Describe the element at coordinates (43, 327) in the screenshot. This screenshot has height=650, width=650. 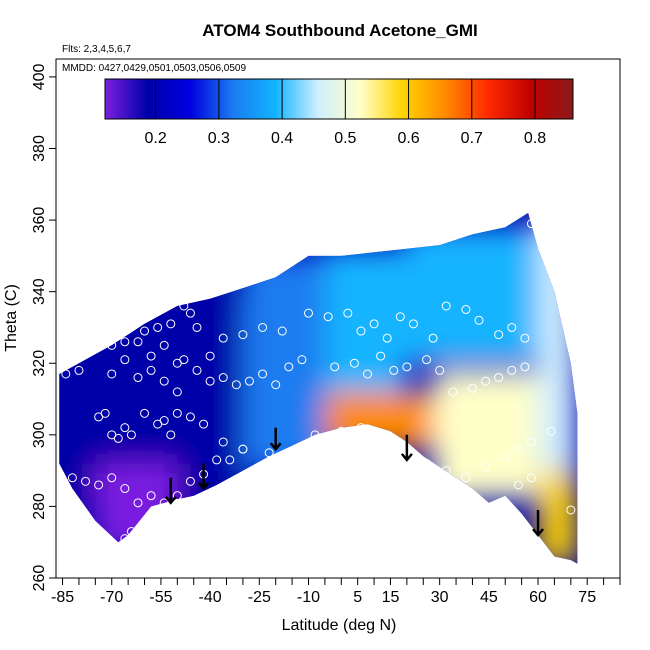
I see `y-axis: 260 280 300 320 340 360 380 400` at that location.